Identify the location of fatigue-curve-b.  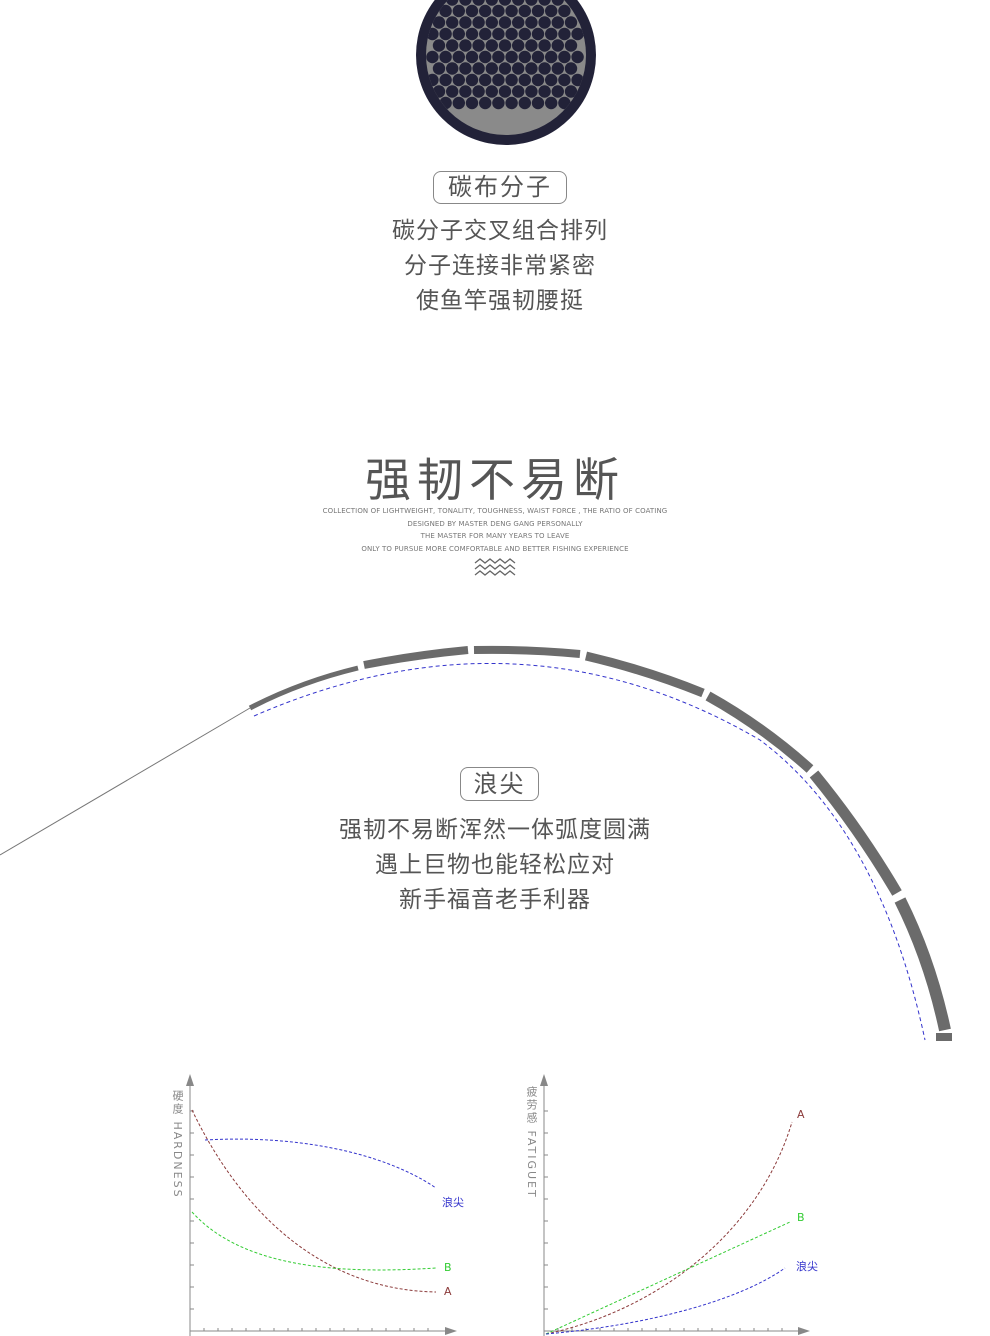
(668, 1278).